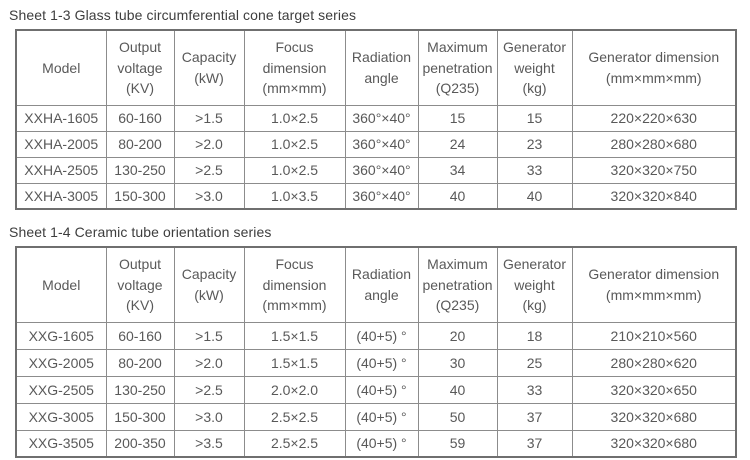  What do you see at coordinates (457, 144) in the screenshot?
I see `table-cell: 24` at bounding box center [457, 144].